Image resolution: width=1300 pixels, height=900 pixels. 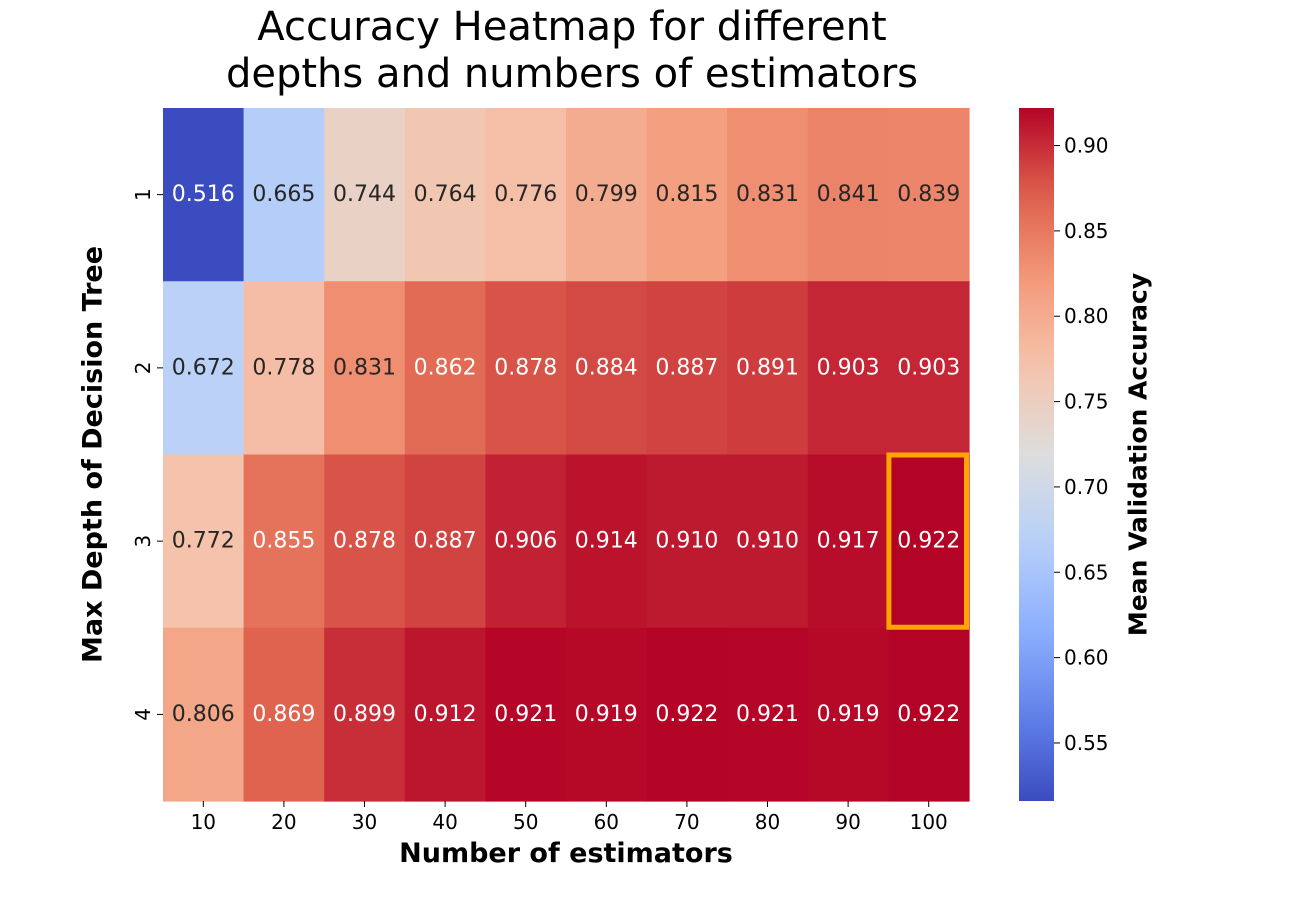 I want to click on x-axis-label: Number of estimators, so click(x=566, y=853).